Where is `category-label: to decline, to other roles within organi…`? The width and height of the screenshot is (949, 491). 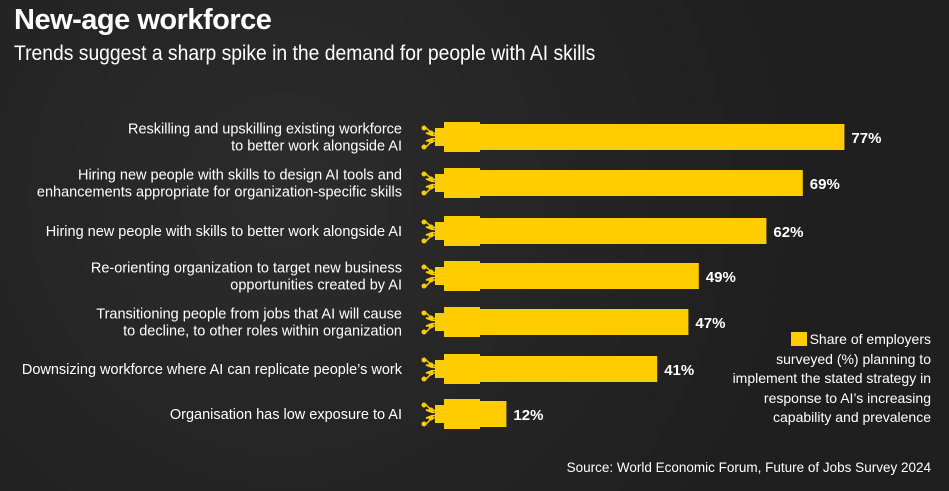
category-label: to decline, to other roles within organi… is located at coordinates (262, 332).